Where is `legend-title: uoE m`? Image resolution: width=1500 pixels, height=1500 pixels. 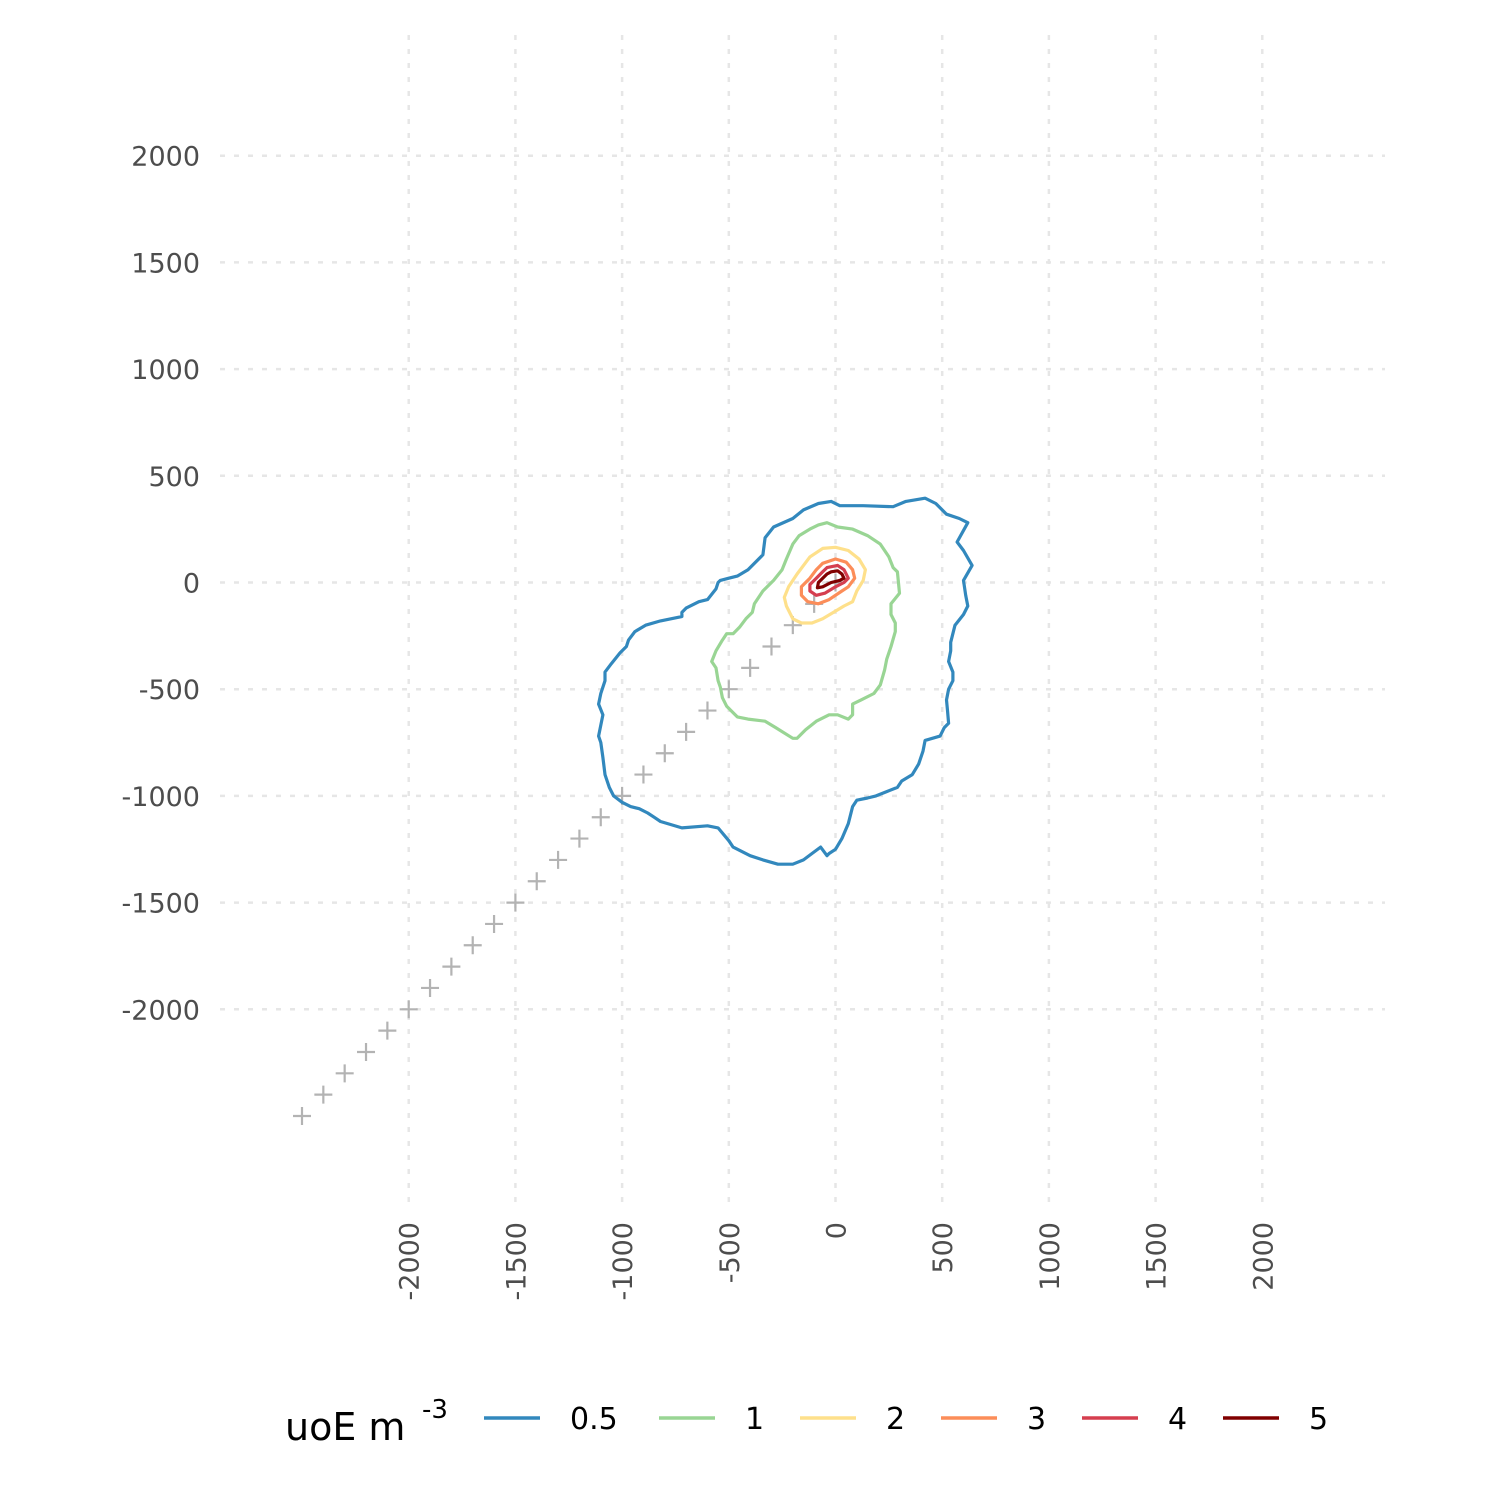
legend-title: uoE m is located at coordinates (345, 1427).